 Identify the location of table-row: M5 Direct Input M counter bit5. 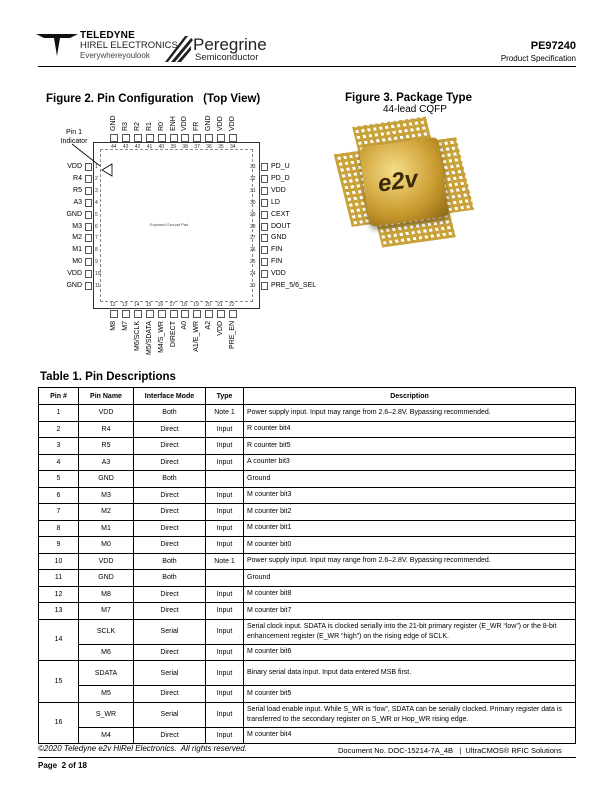
(307, 694).